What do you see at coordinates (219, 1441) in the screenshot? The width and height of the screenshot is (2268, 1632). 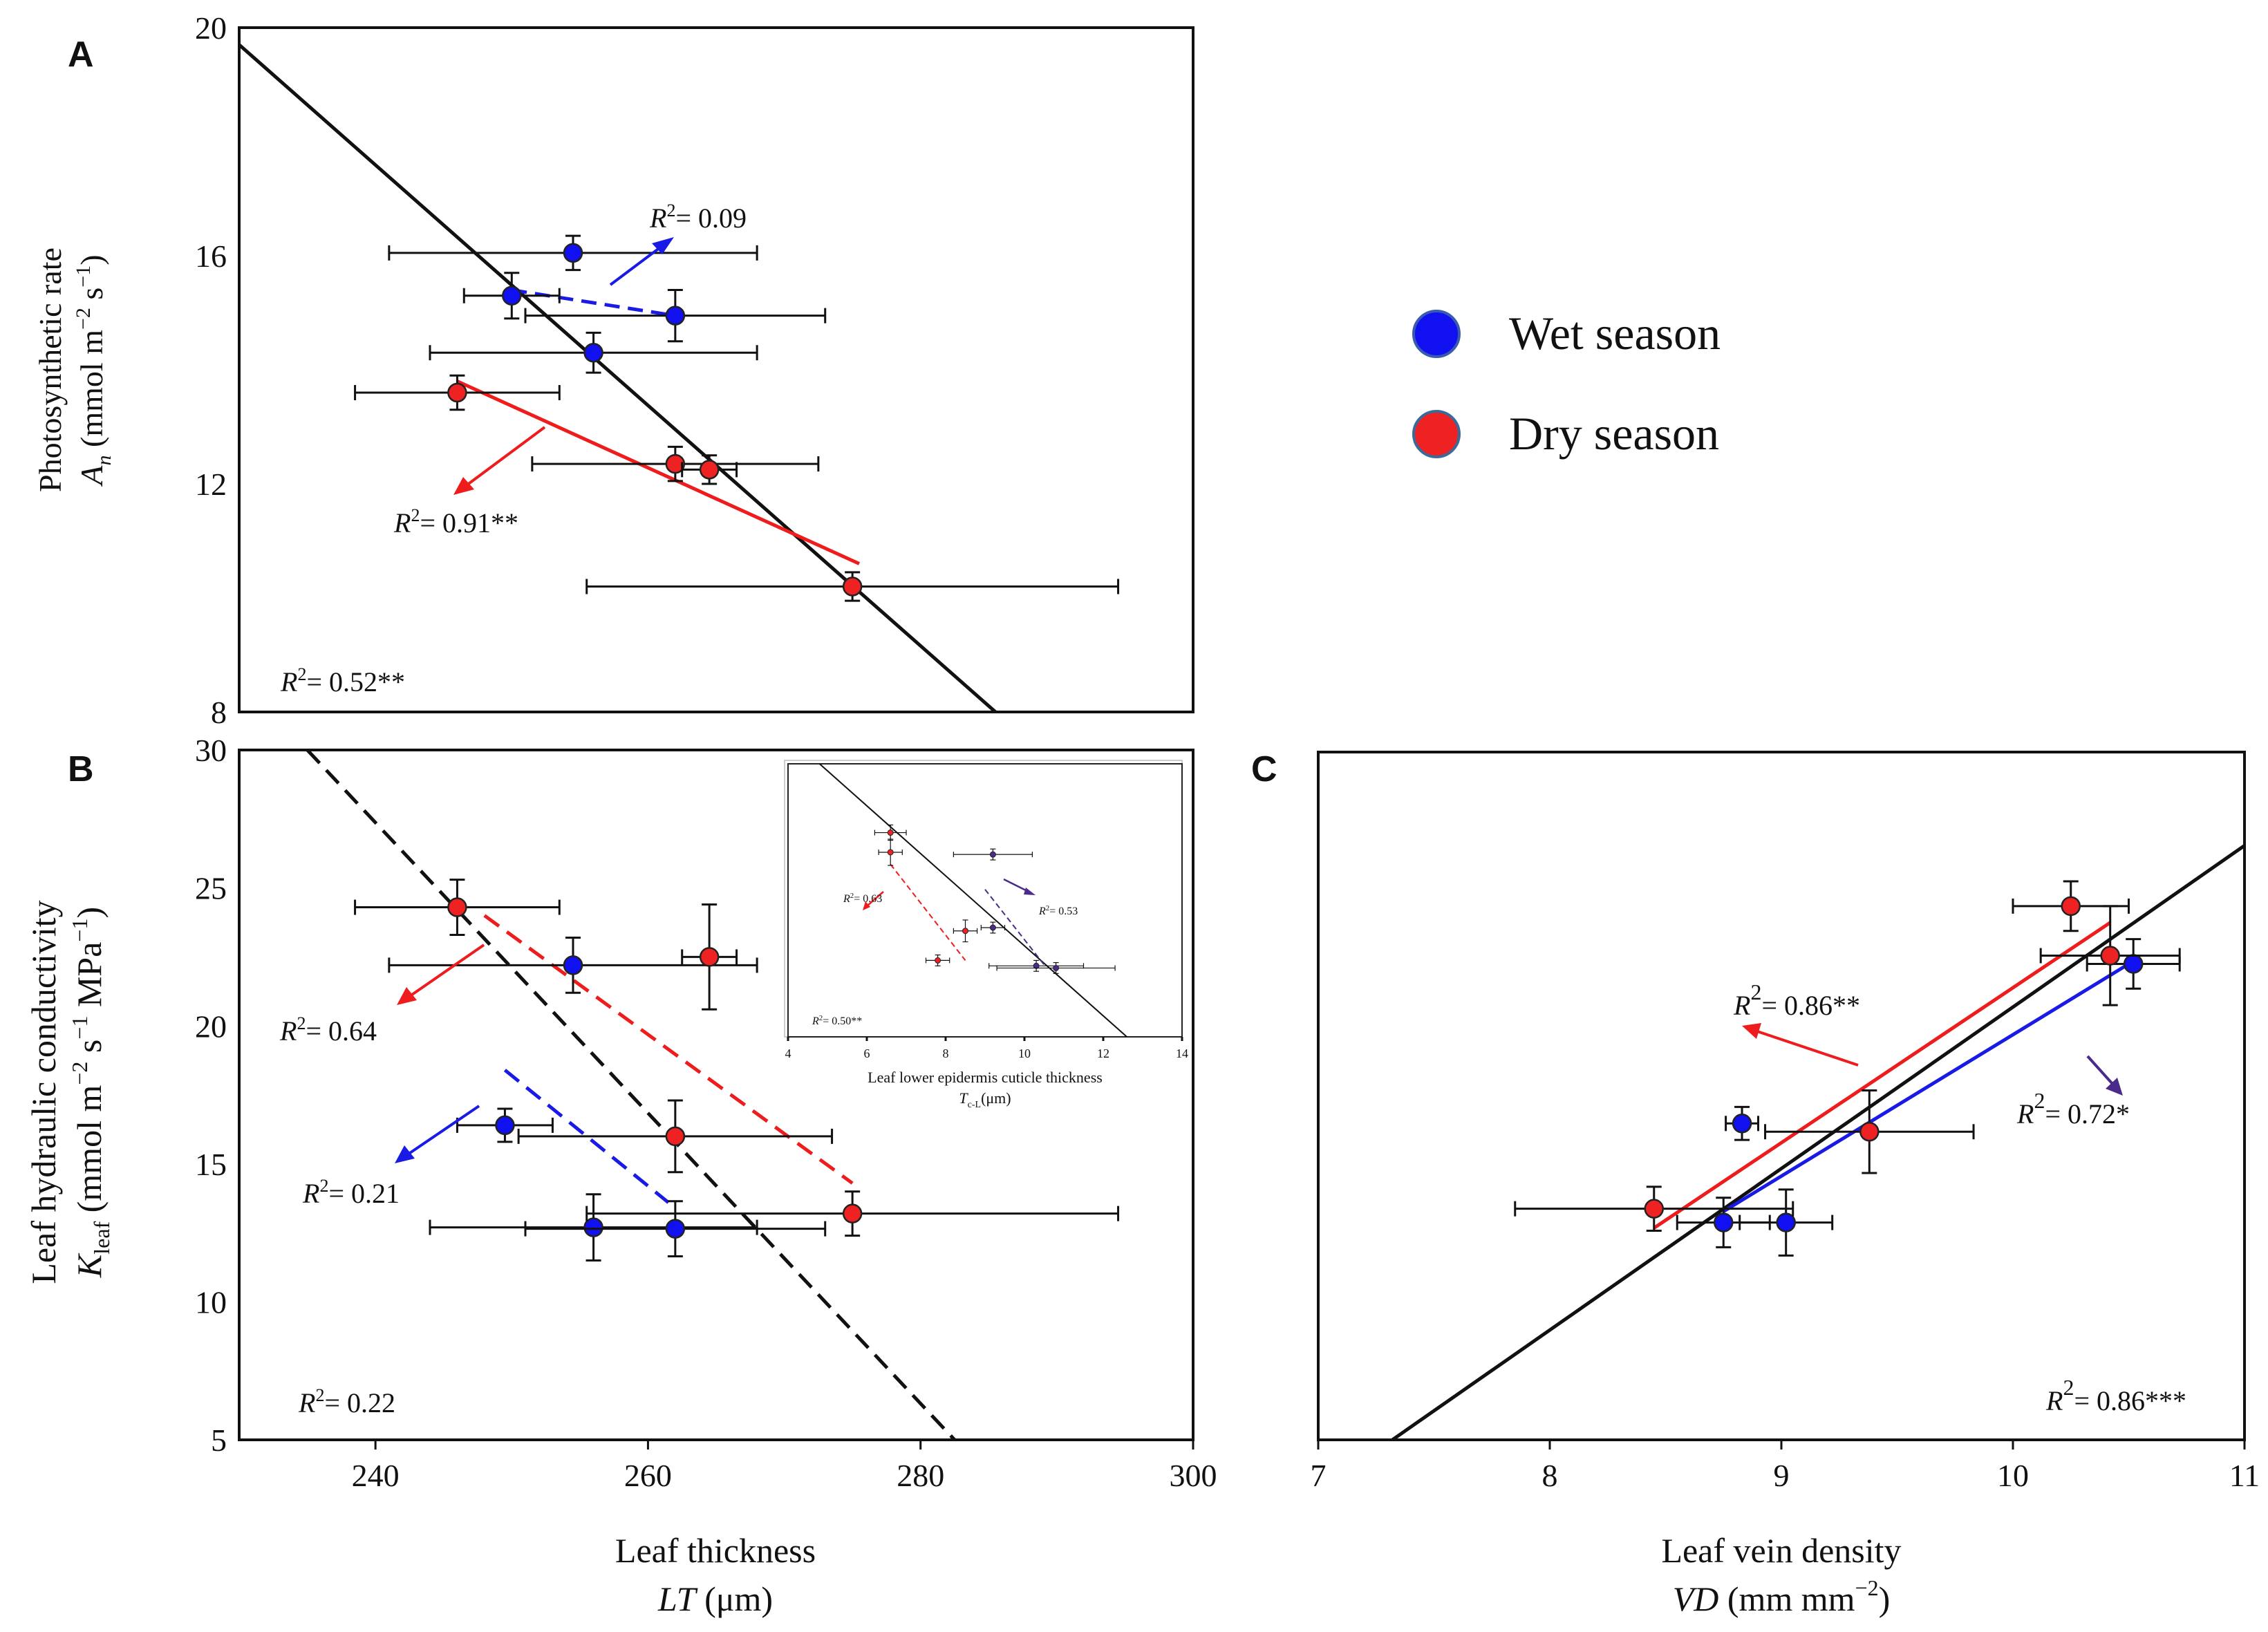 I see `panel-b-y-tick-5: 5` at bounding box center [219, 1441].